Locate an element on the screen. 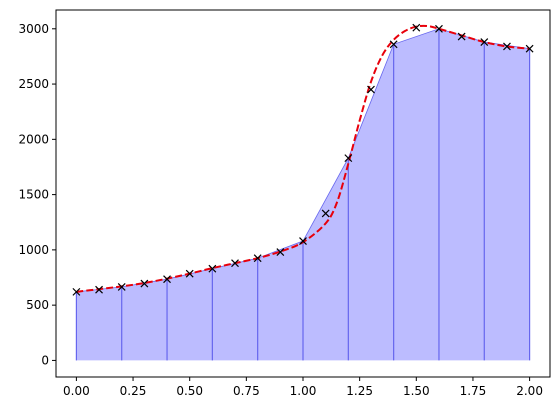  x-tick-label: 0.75 is located at coordinates (246, 391).